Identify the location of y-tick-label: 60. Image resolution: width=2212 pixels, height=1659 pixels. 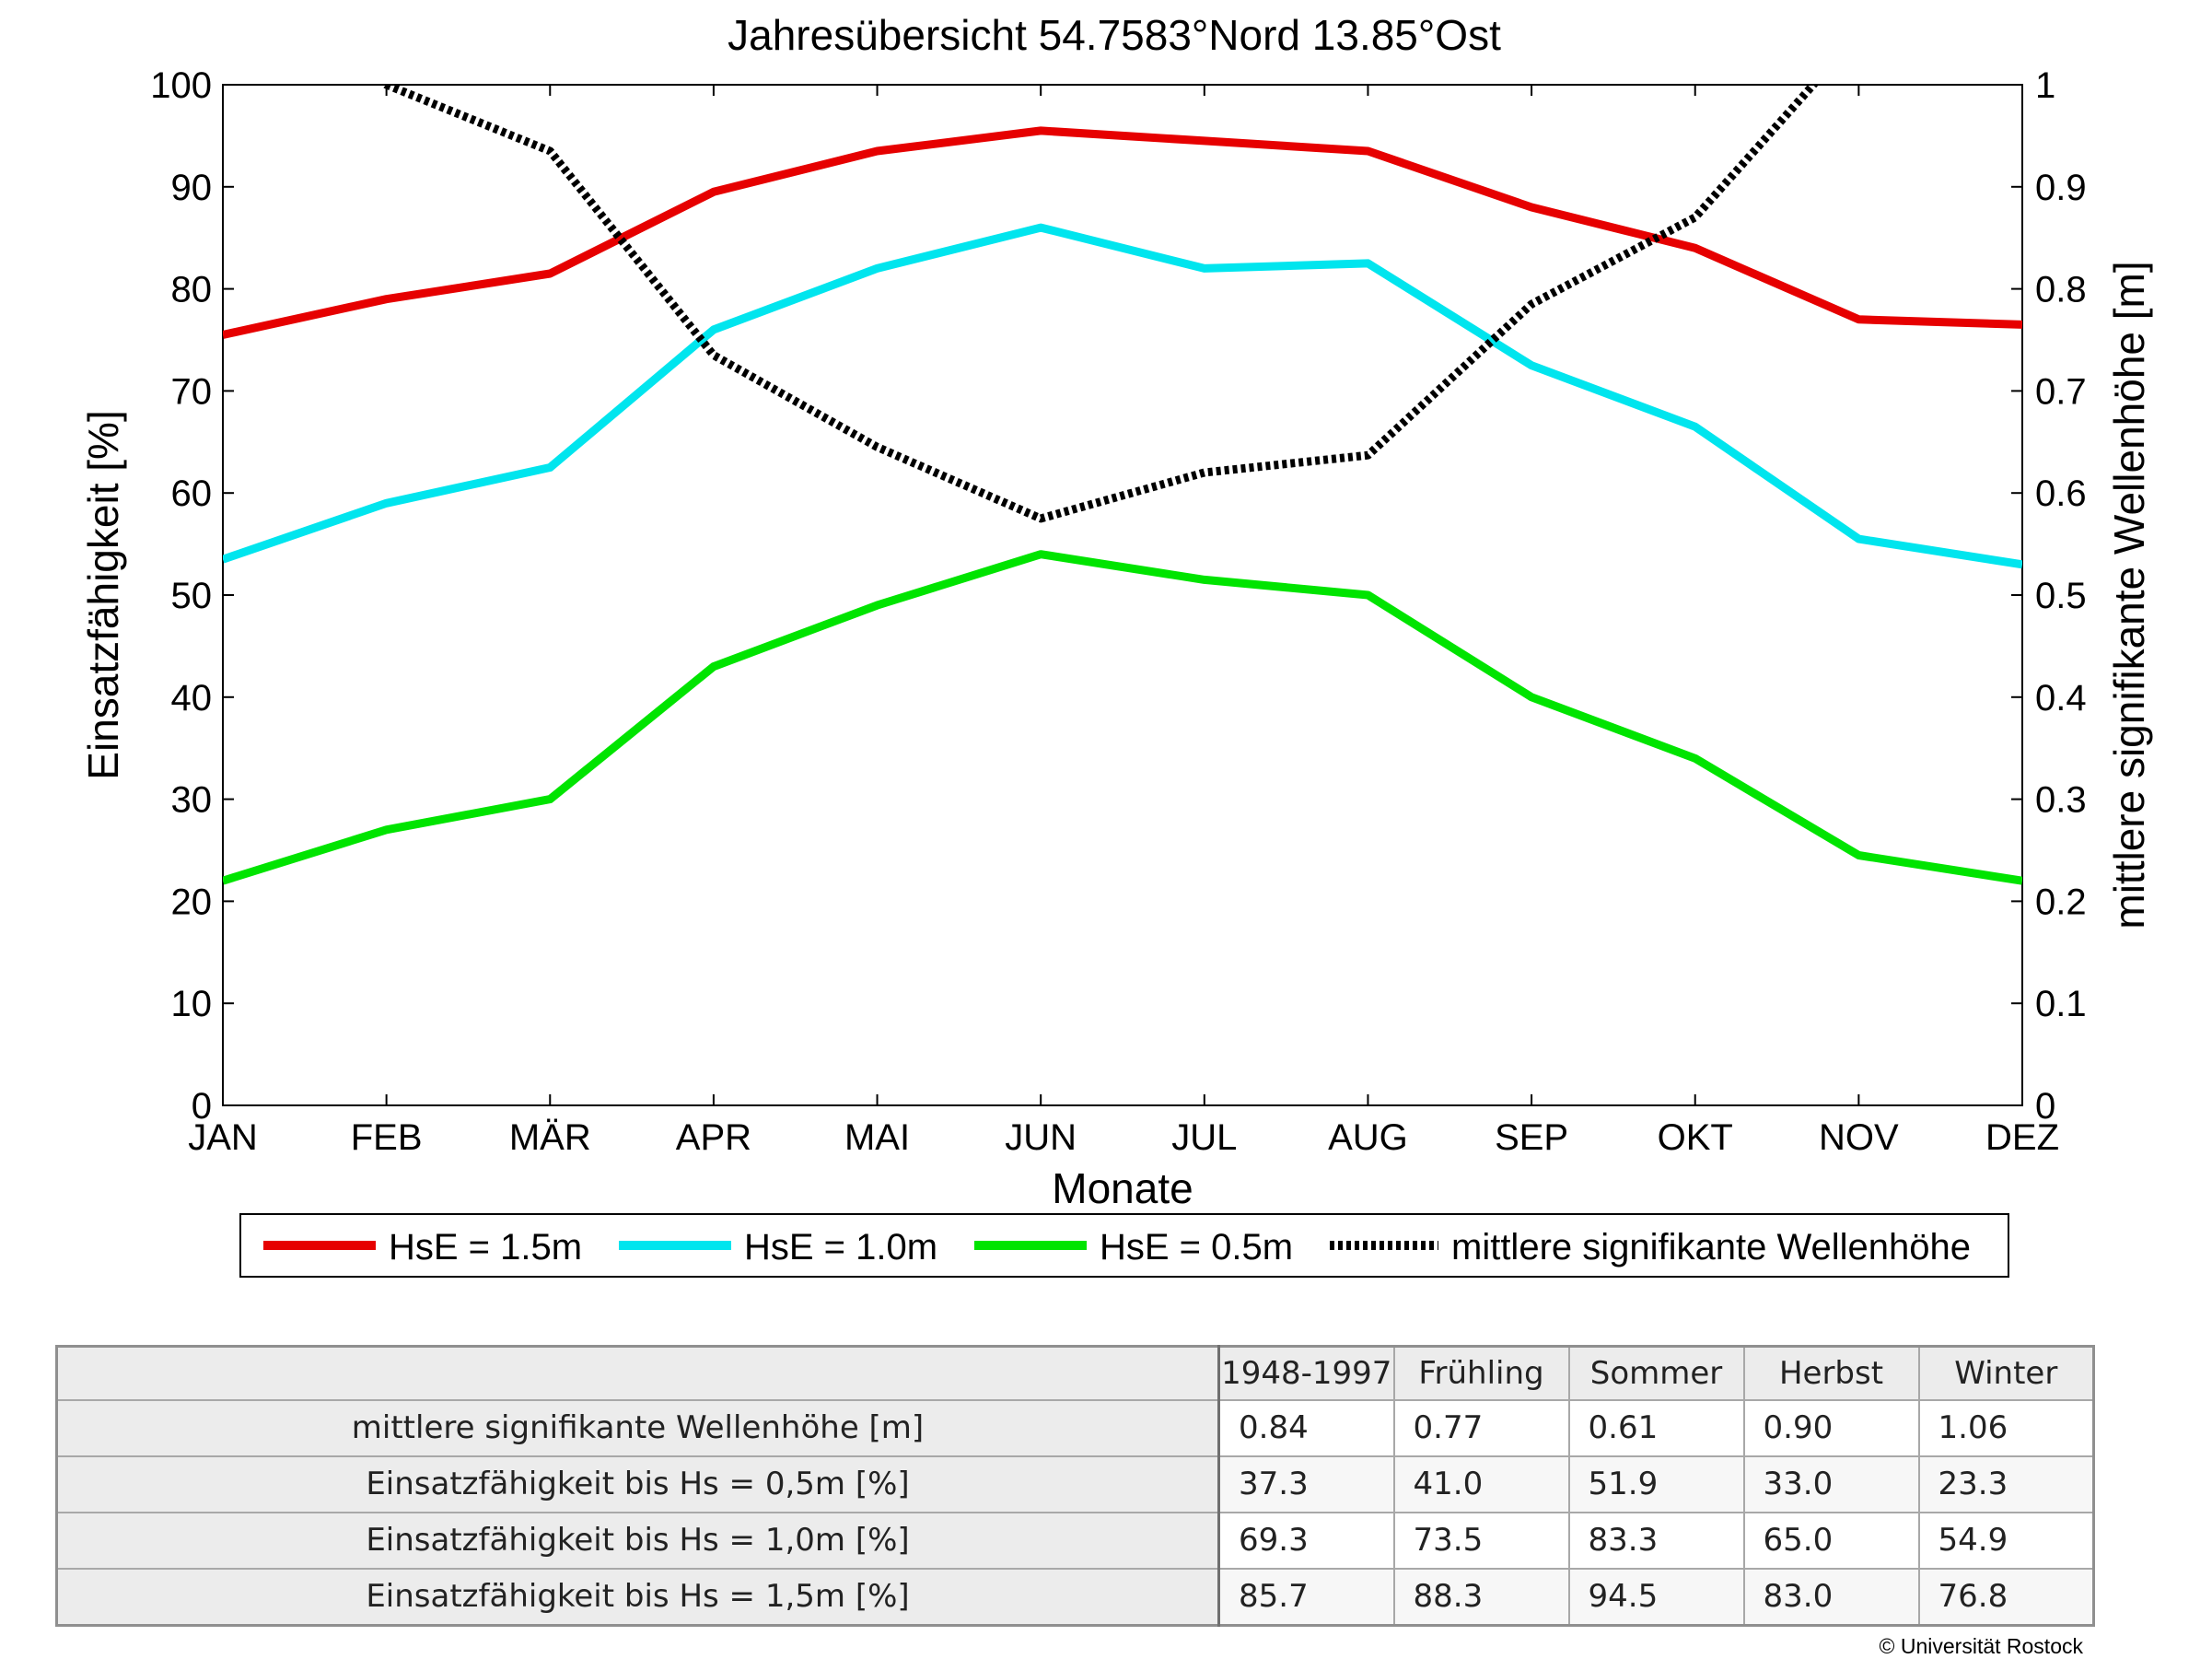
(192, 493).